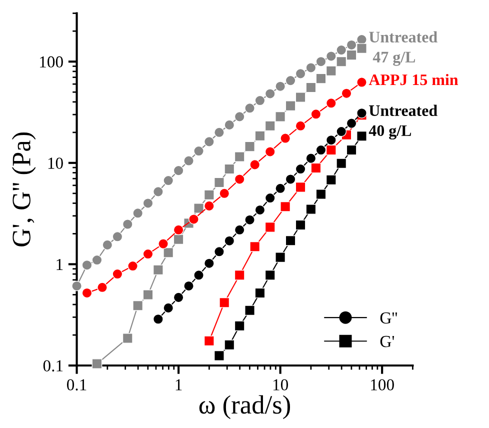 The height and width of the screenshot is (428, 489). What do you see at coordinates (53, 366) in the screenshot?
I see `y-tick-label: 0.1` at bounding box center [53, 366].